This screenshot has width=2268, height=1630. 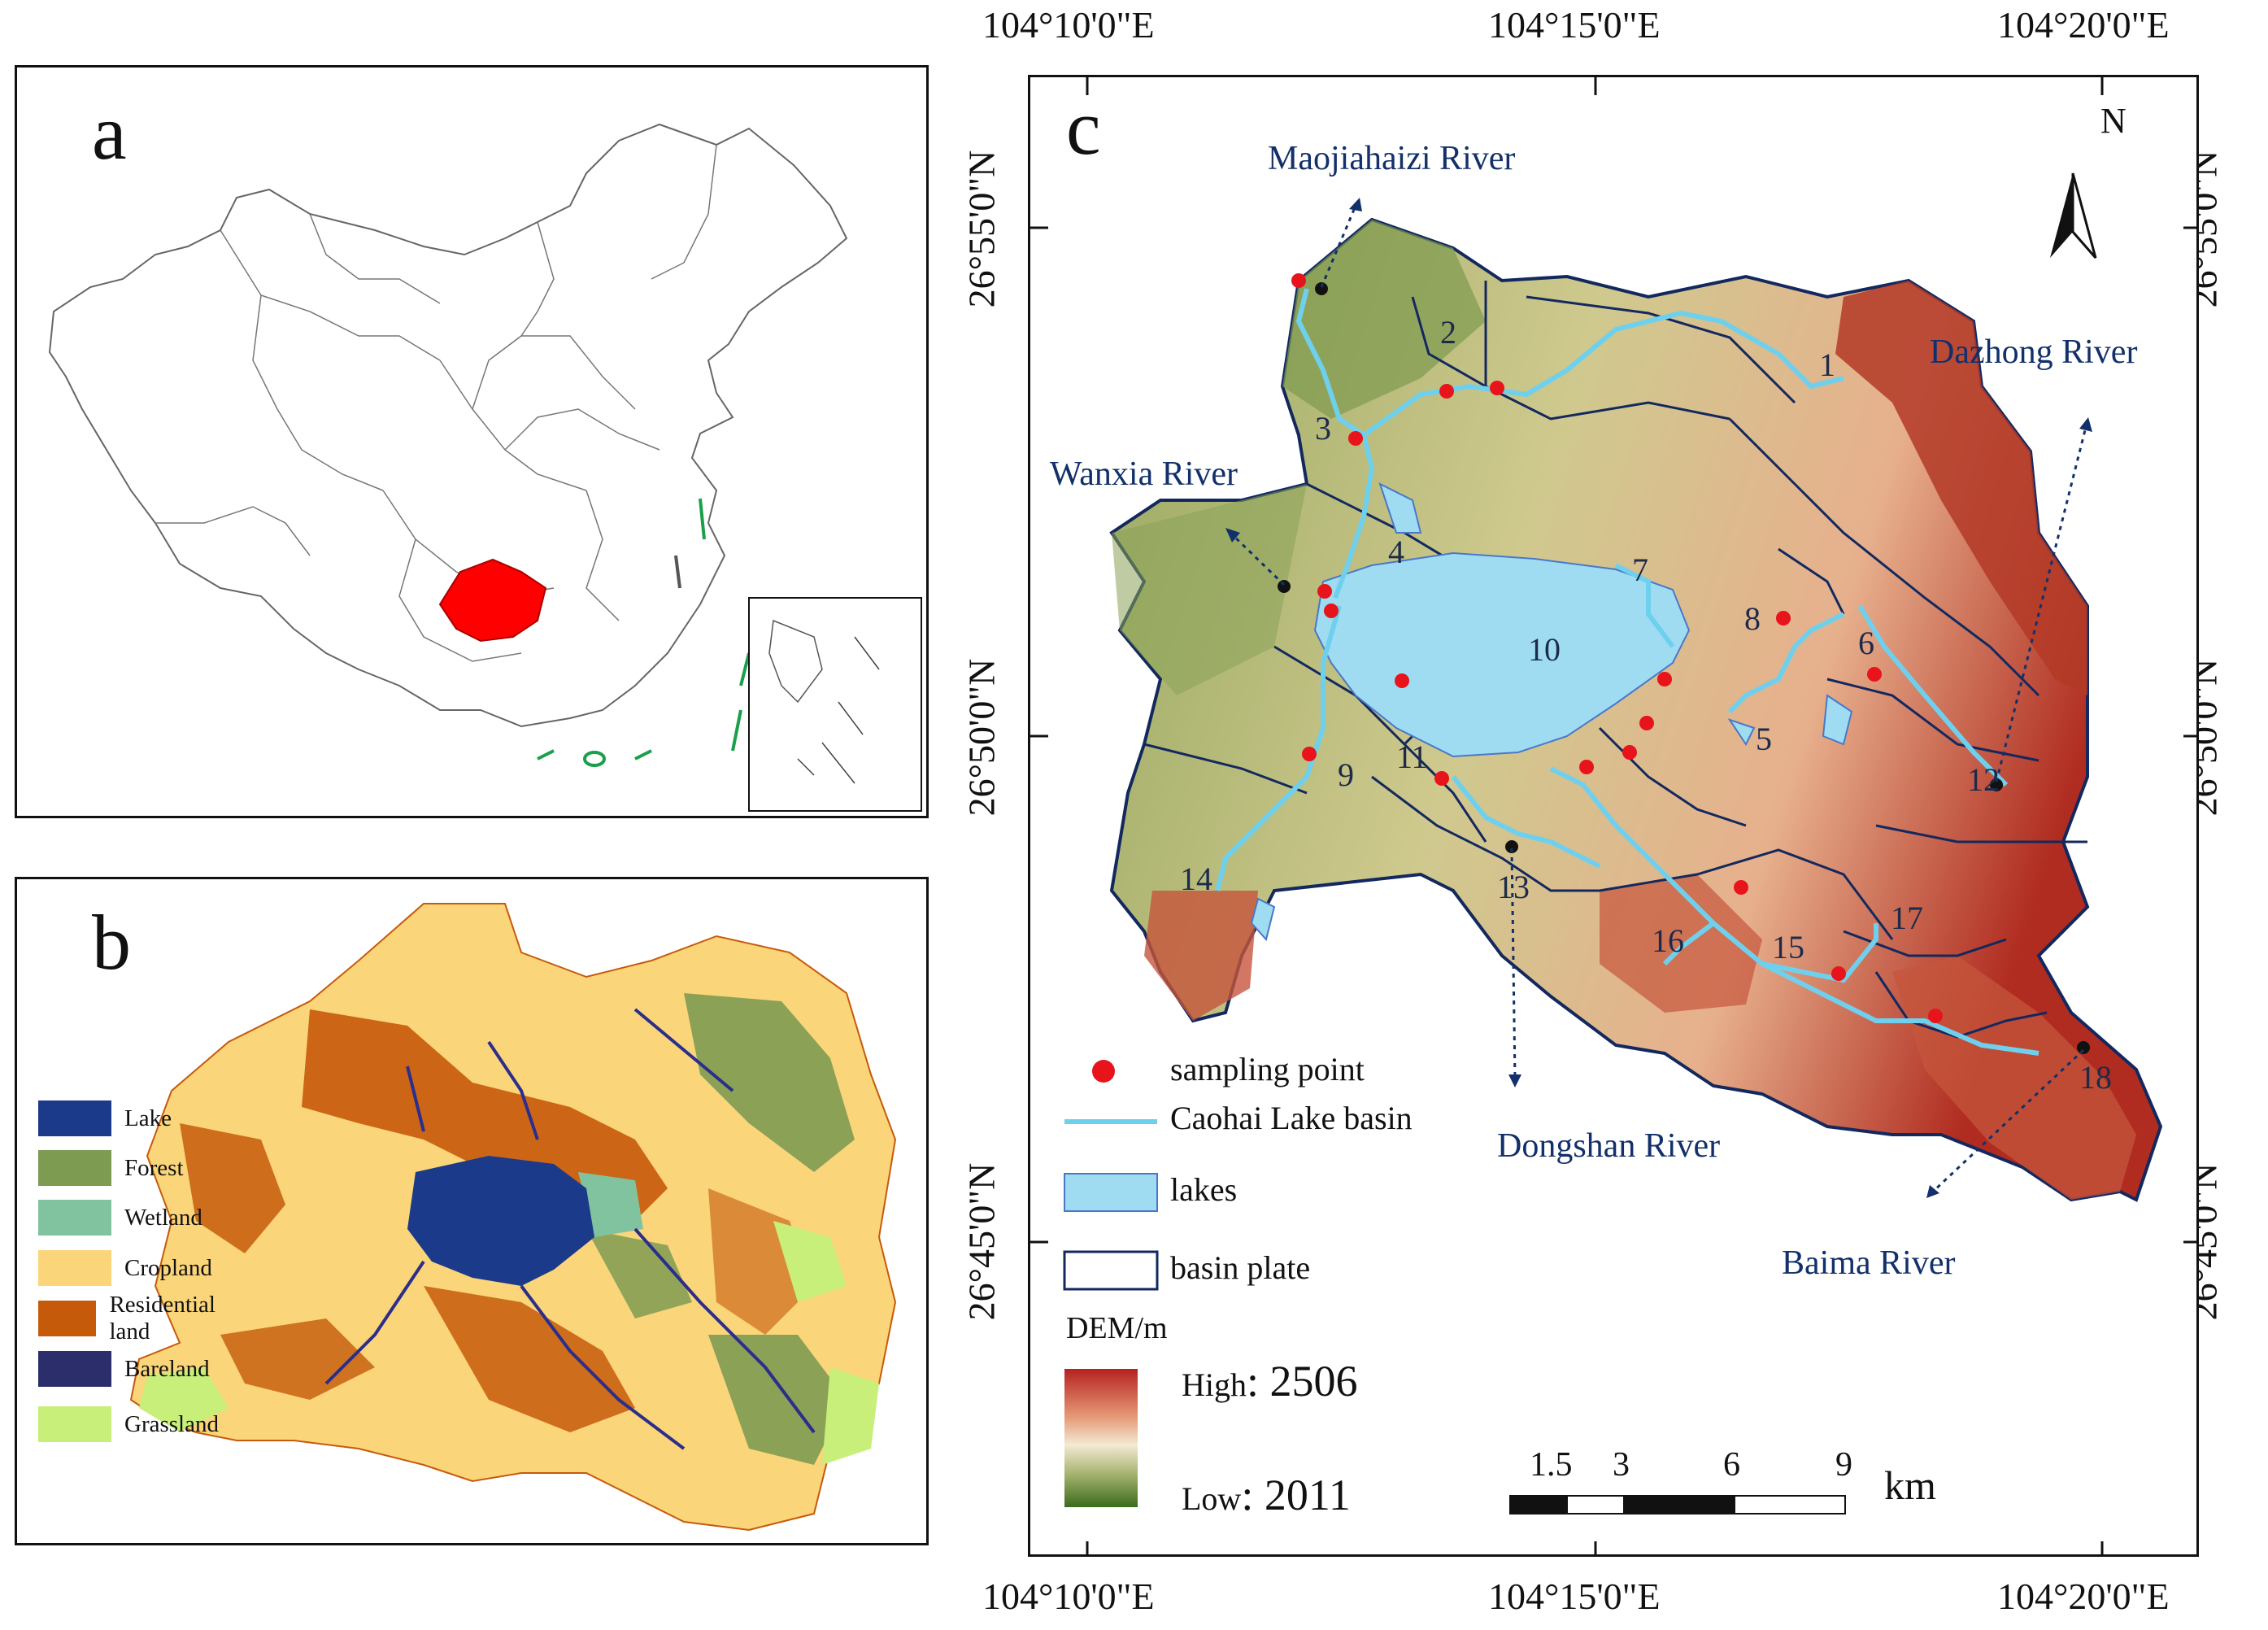 I want to click on subbasin-13: 13, so click(x=1513, y=887).